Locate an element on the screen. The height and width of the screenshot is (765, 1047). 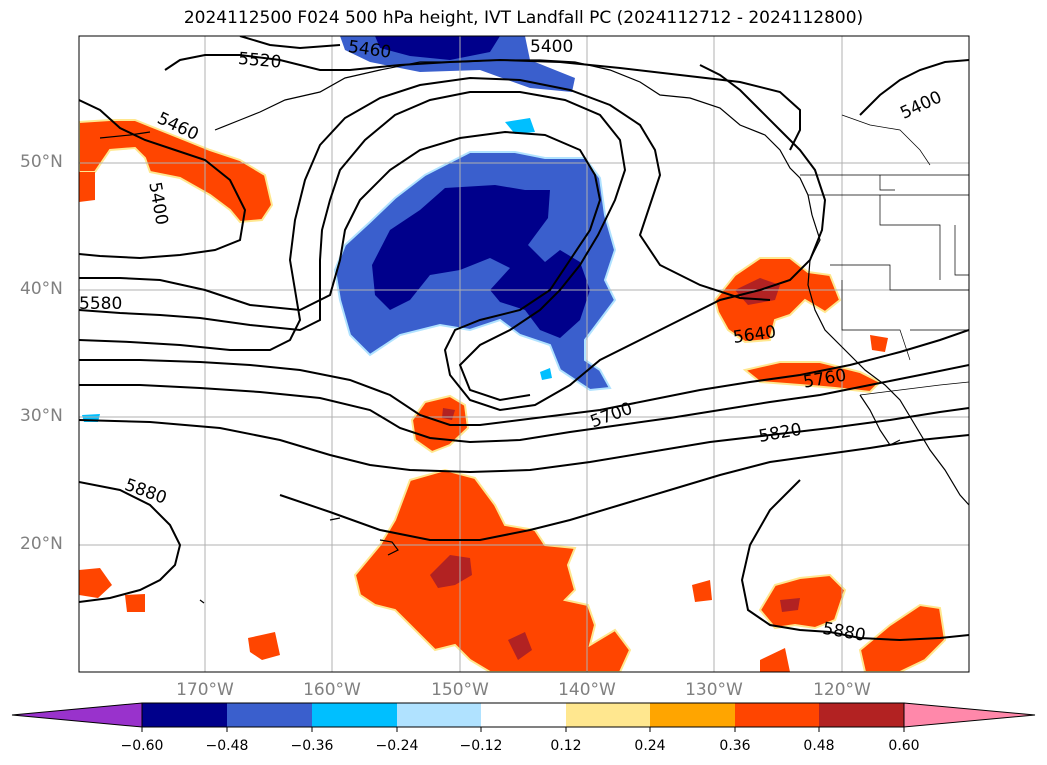
contour-label: 5580 is located at coordinates (100, 304).